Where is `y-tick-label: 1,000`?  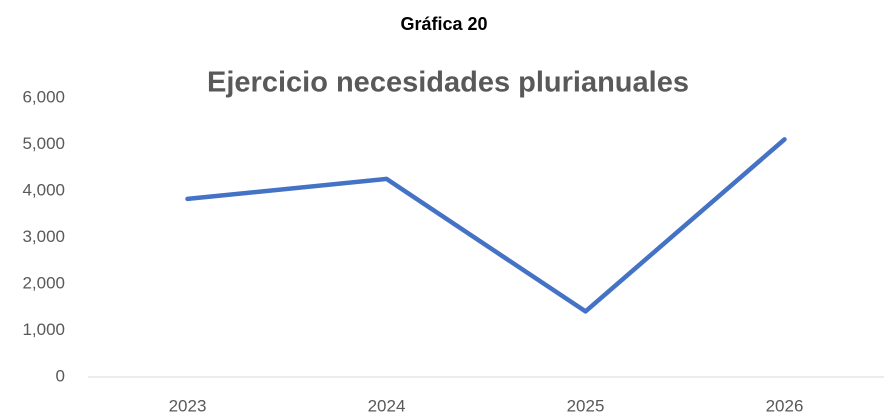
y-tick-label: 1,000 is located at coordinates (43, 329).